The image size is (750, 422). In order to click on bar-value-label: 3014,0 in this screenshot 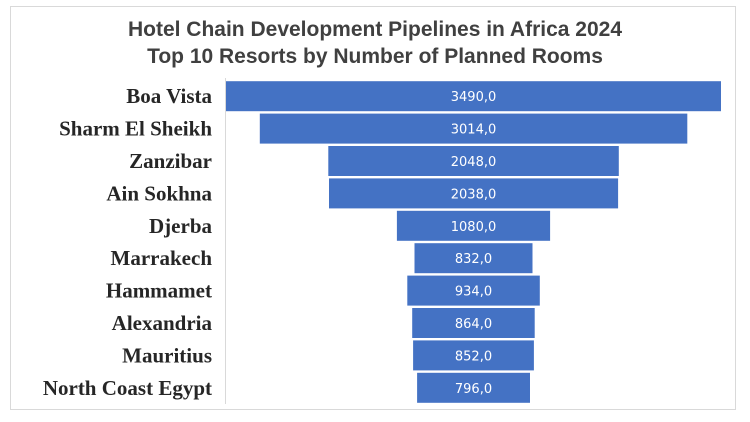, I will do `click(474, 130)`.